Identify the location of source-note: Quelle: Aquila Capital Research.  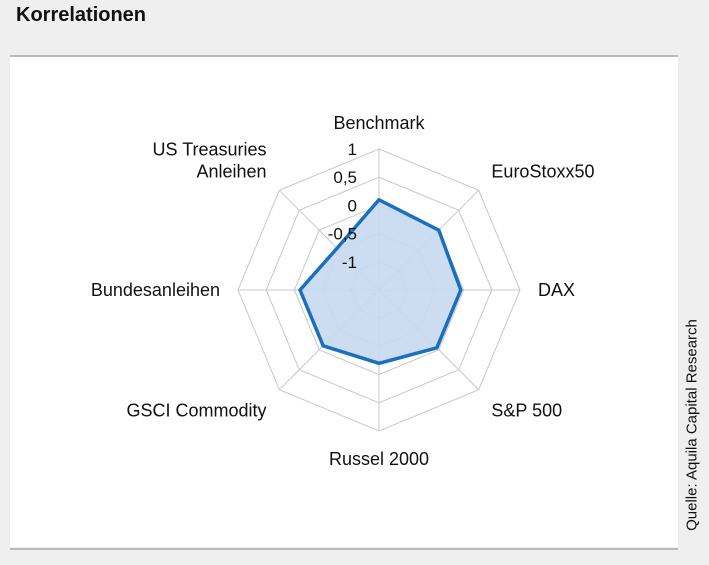
(692, 425).